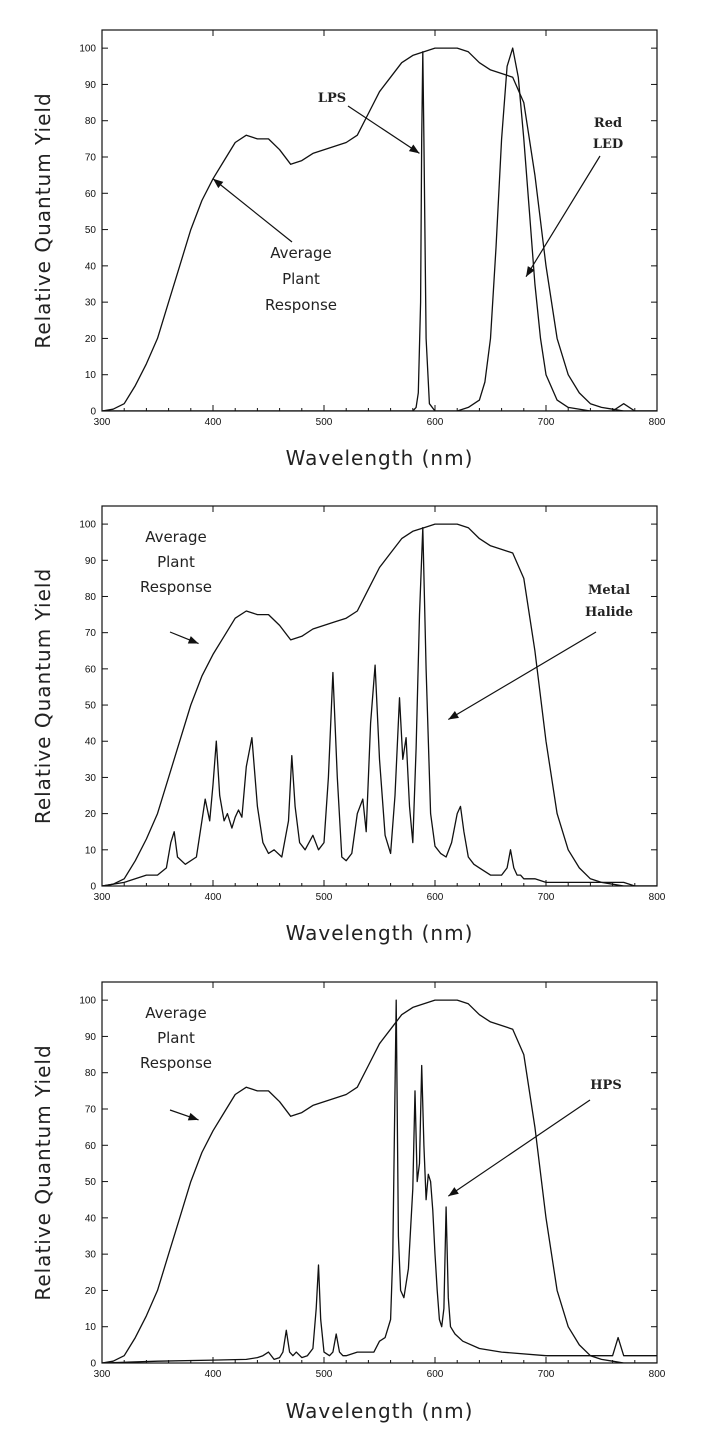 The width and height of the screenshot is (713, 1435). I want to click on annotation-text: Red, so click(608, 123).